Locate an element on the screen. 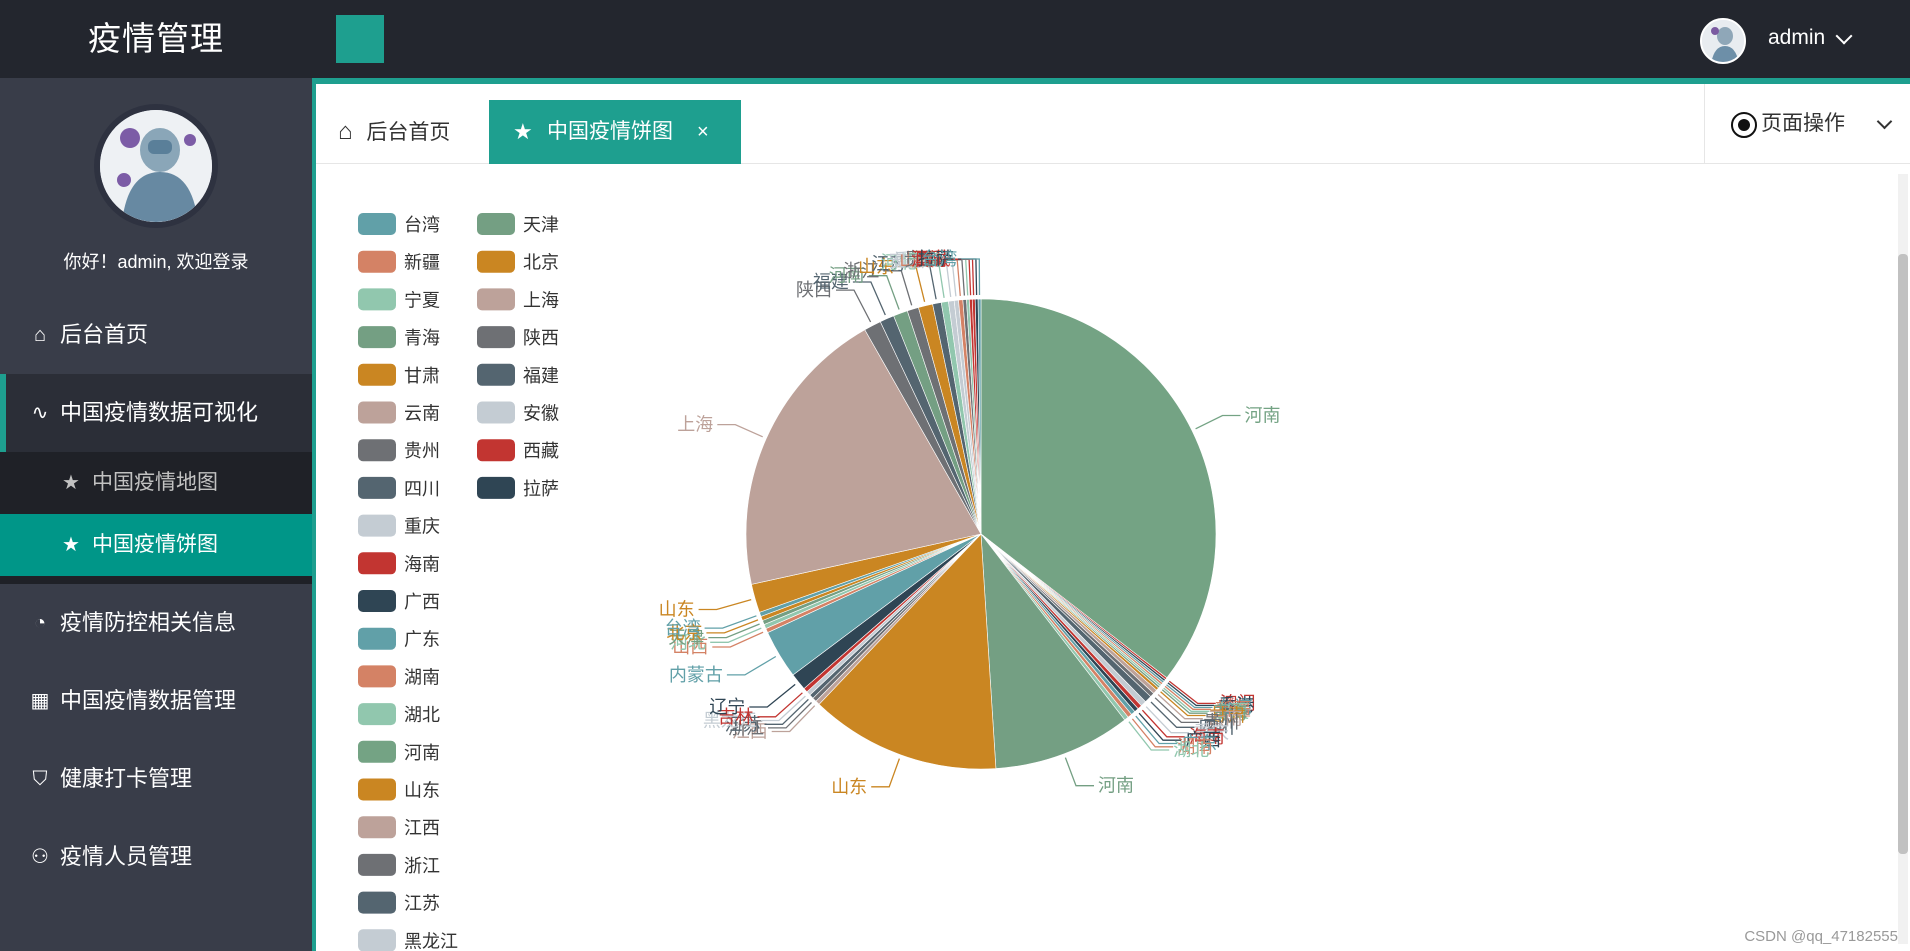 This screenshot has width=1910, height=951. legend-item: 上海 is located at coordinates (518, 299).